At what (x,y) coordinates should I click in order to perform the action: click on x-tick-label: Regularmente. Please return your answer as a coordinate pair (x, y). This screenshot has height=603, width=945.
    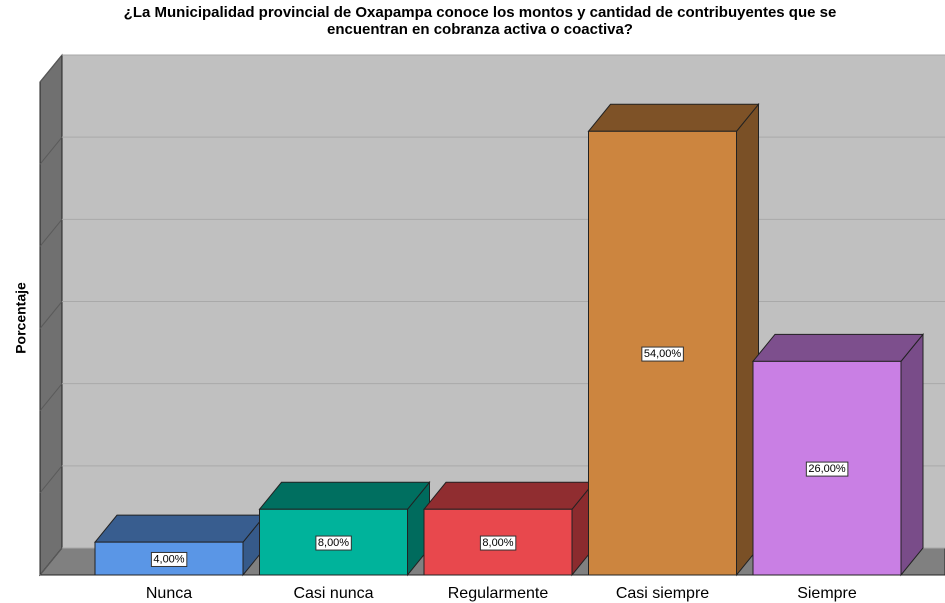
    Looking at the image, I should click on (498, 593).